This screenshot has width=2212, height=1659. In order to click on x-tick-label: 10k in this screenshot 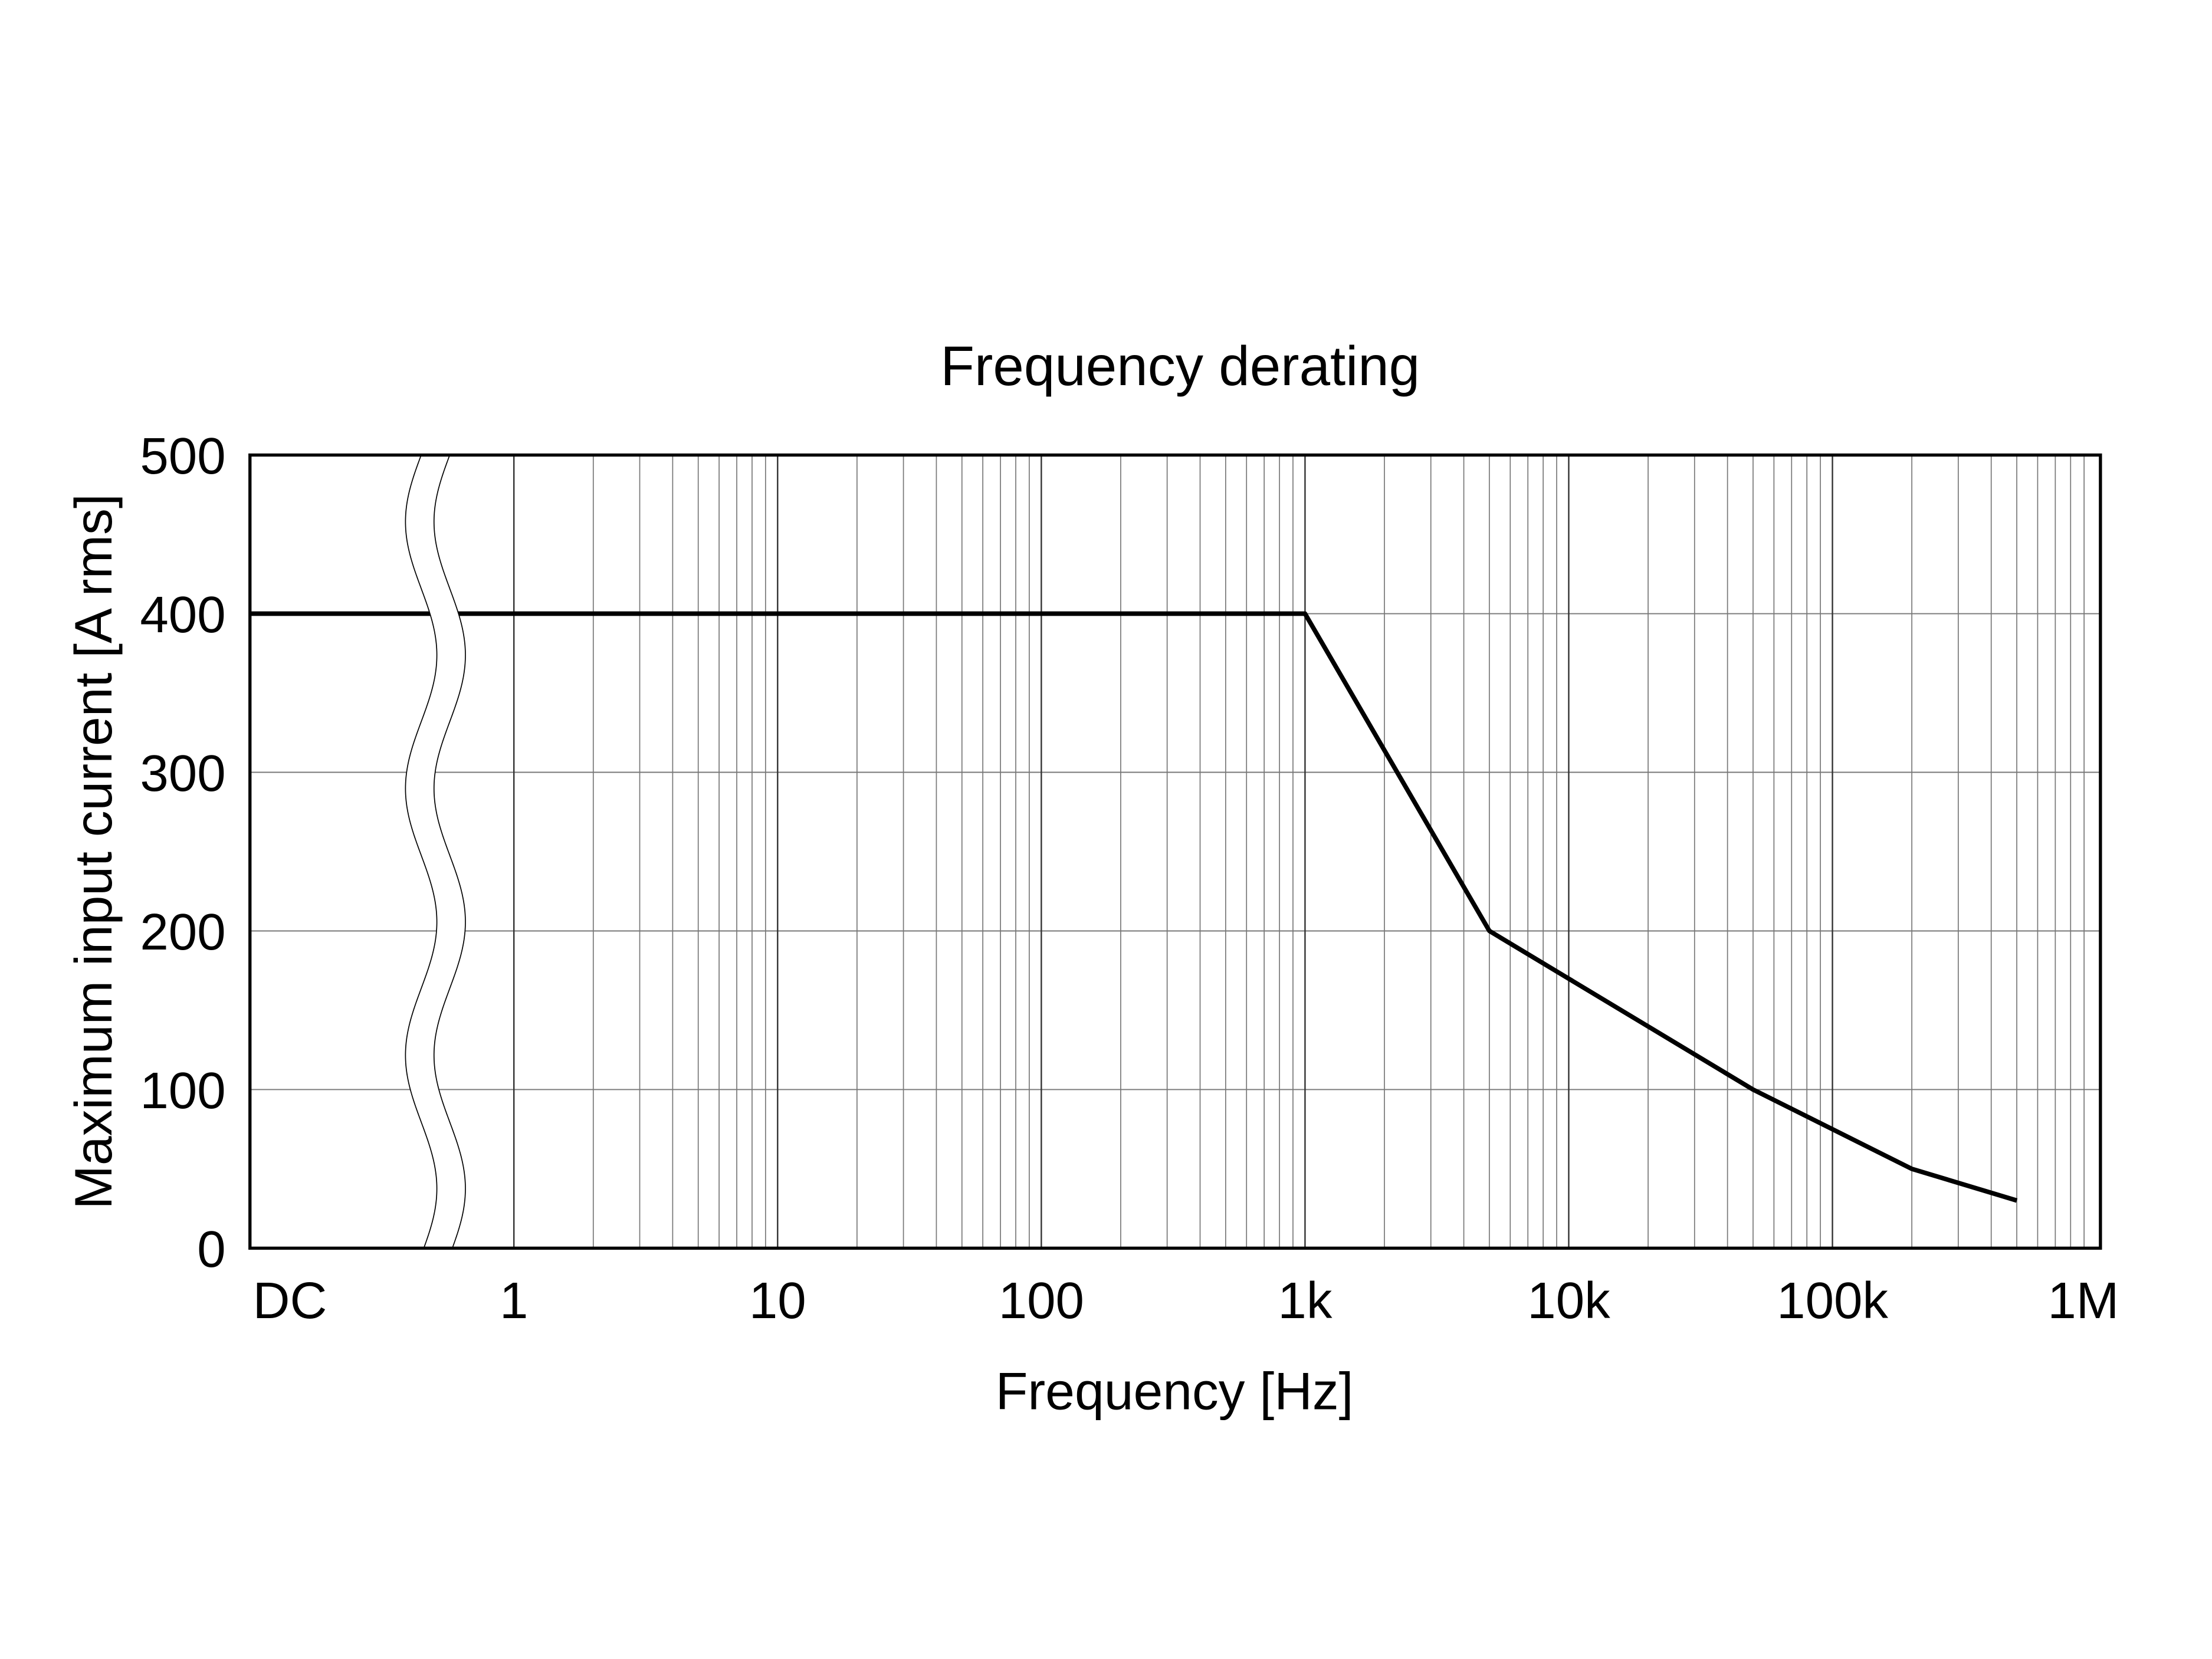, I will do `click(1568, 1301)`.